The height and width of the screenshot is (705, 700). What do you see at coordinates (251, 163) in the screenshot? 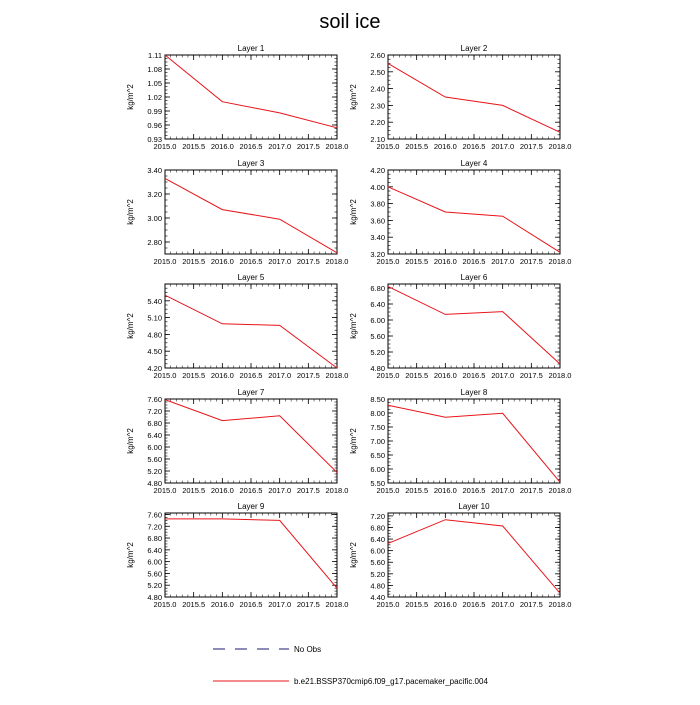
I see `panel-title: Layer 3` at bounding box center [251, 163].